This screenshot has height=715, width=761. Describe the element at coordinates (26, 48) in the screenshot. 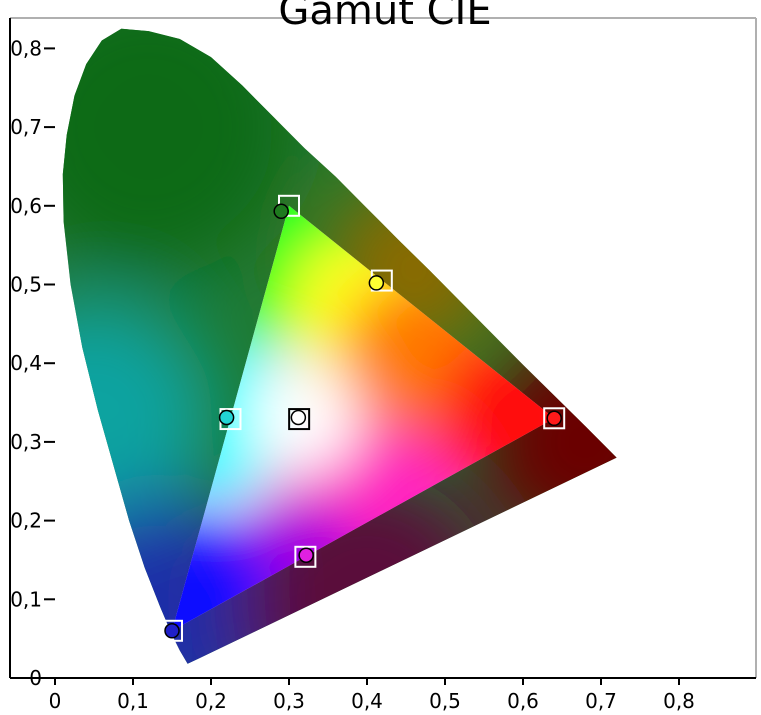

I see `y-tick-label: 0,8` at that location.